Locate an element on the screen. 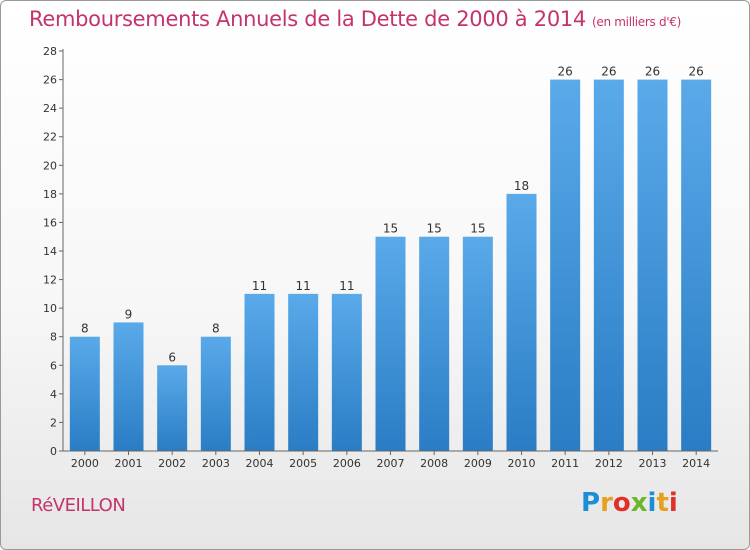 The width and height of the screenshot is (750, 550). logo-letter: x is located at coordinates (639, 503).